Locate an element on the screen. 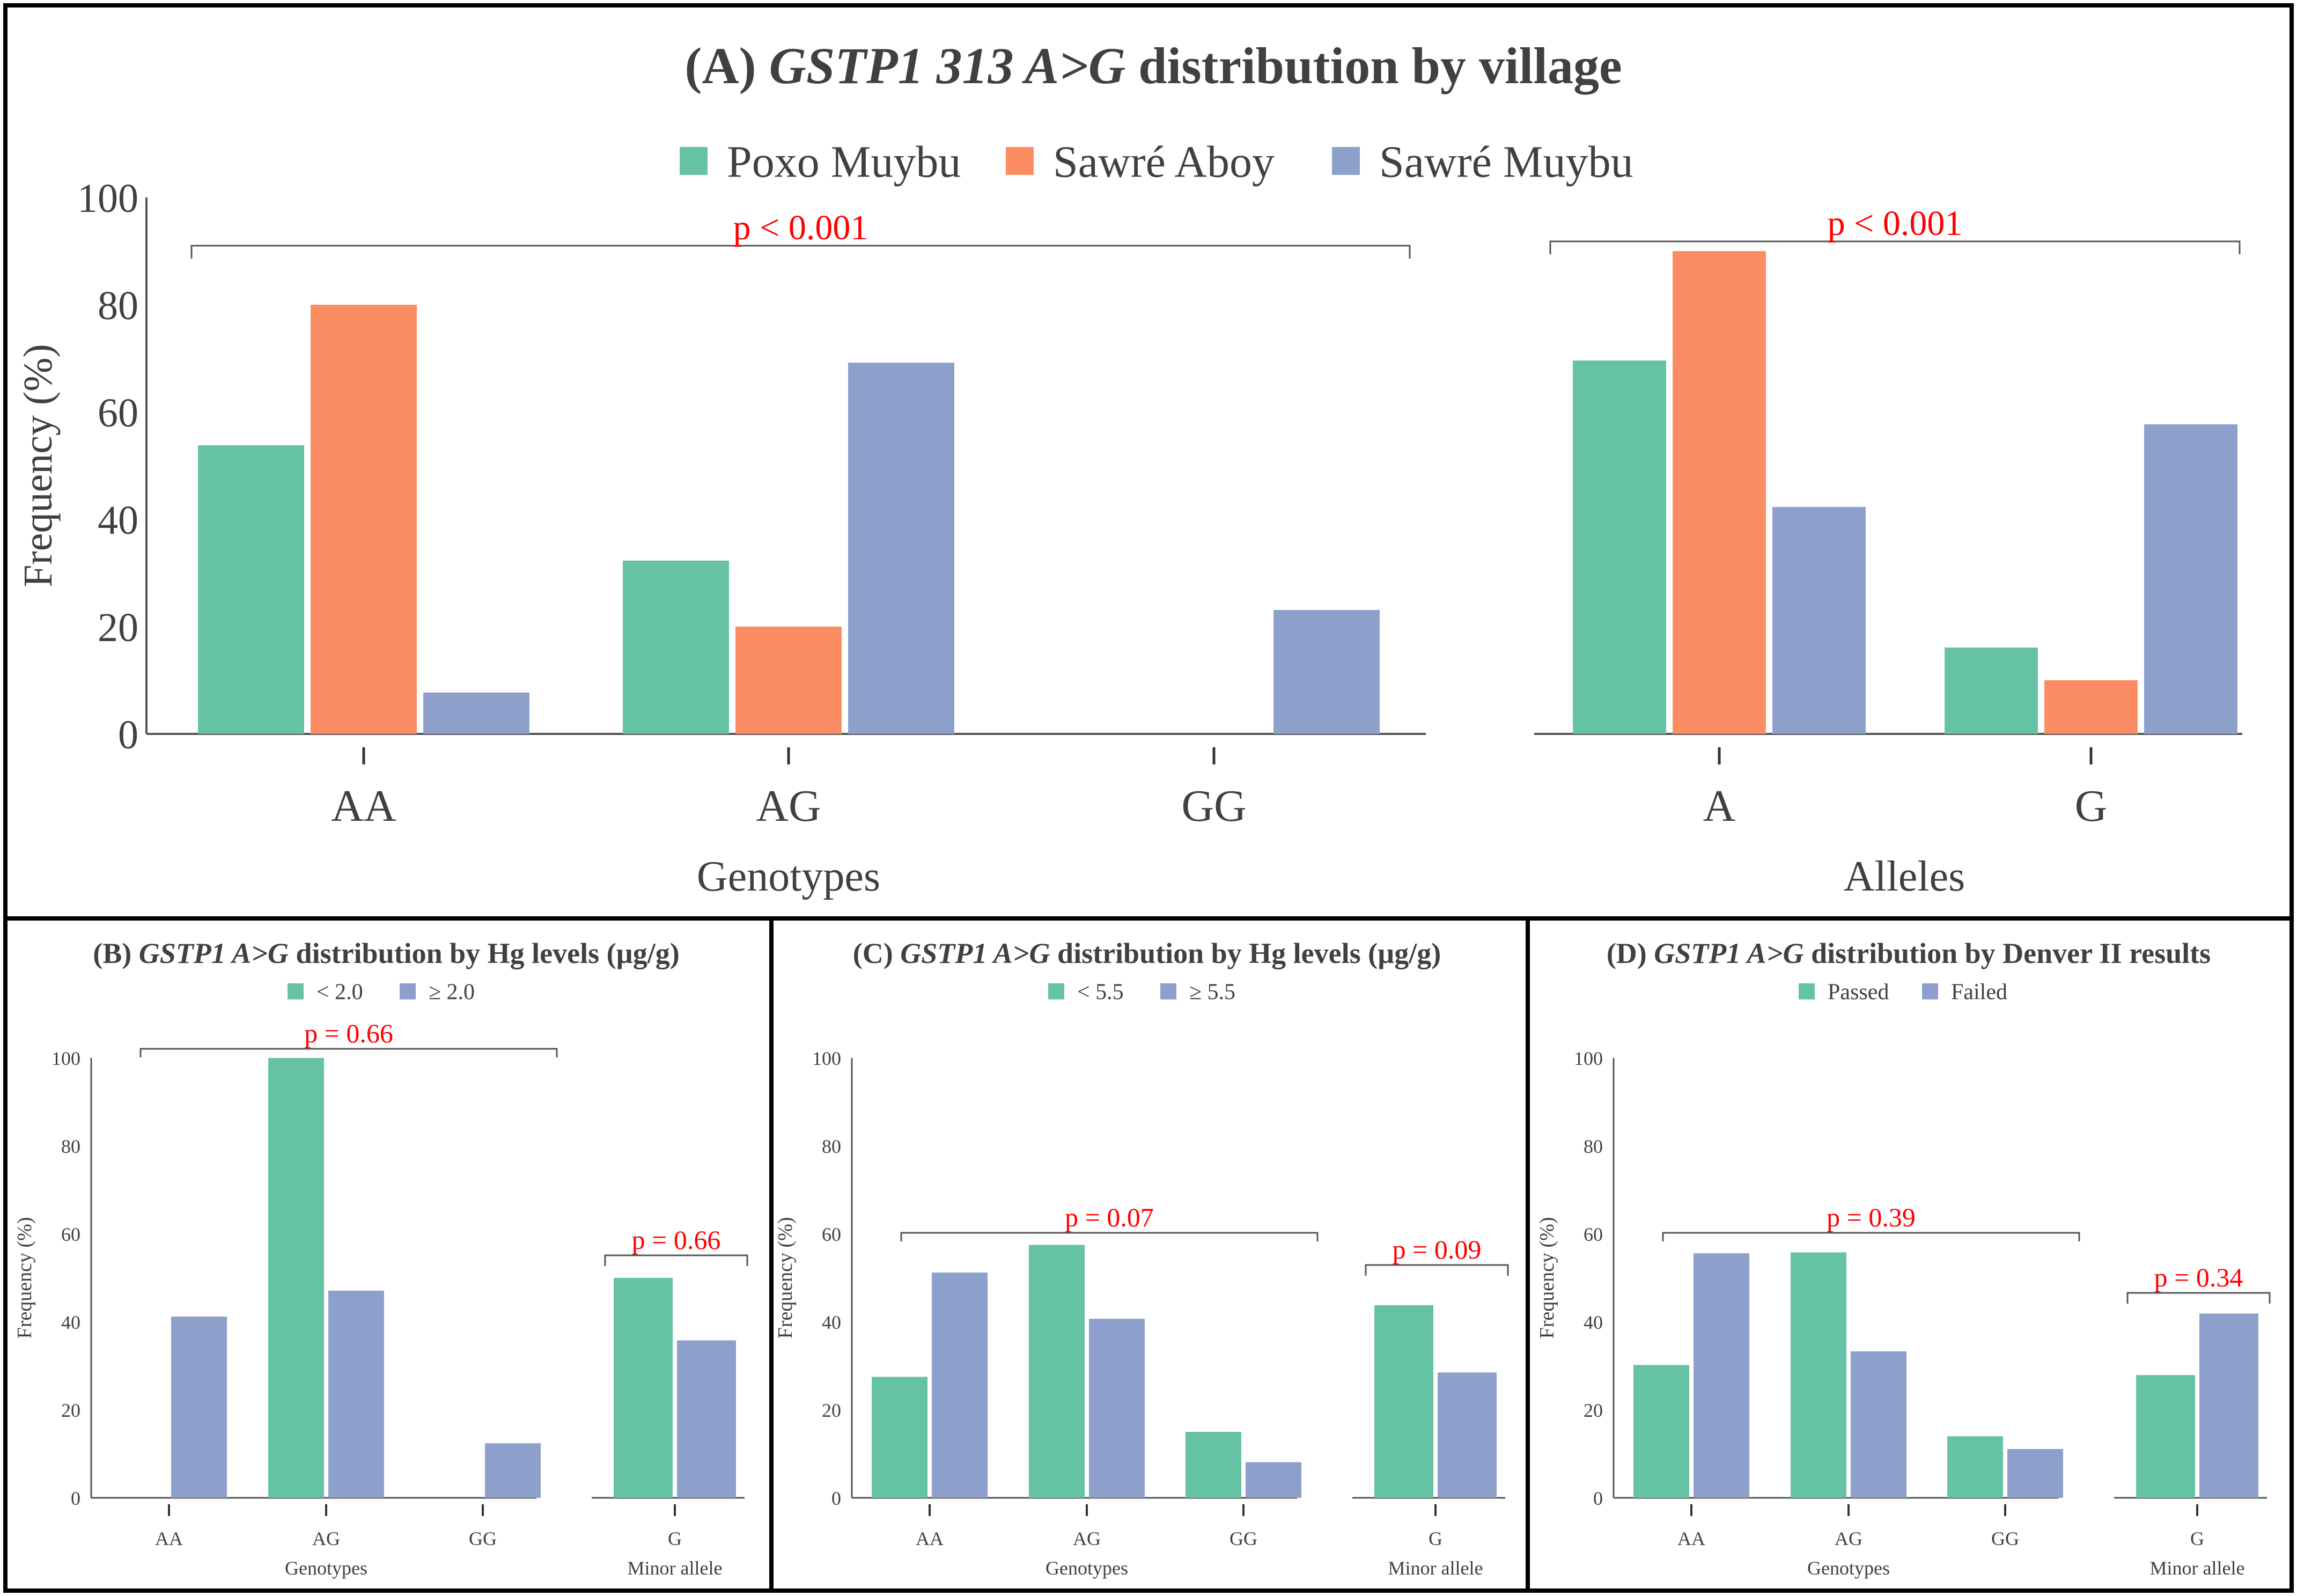 This screenshot has height=1596, width=2297. panel-c-ytick-20: 20 is located at coordinates (832, 1410).